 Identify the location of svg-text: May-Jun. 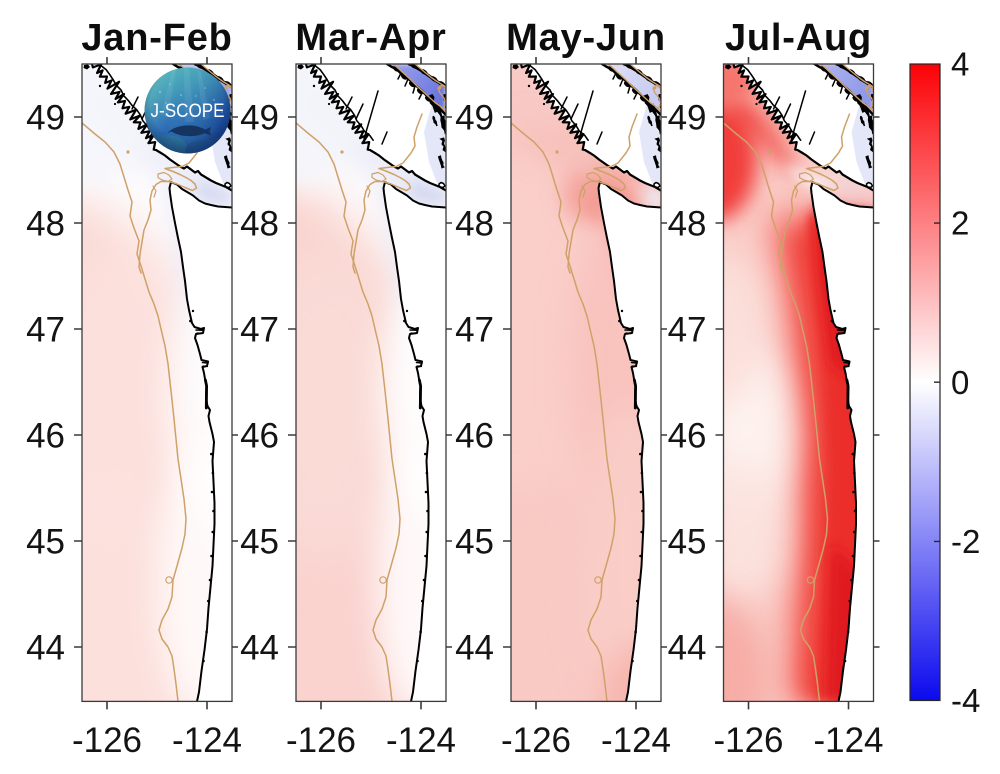
(586, 38).